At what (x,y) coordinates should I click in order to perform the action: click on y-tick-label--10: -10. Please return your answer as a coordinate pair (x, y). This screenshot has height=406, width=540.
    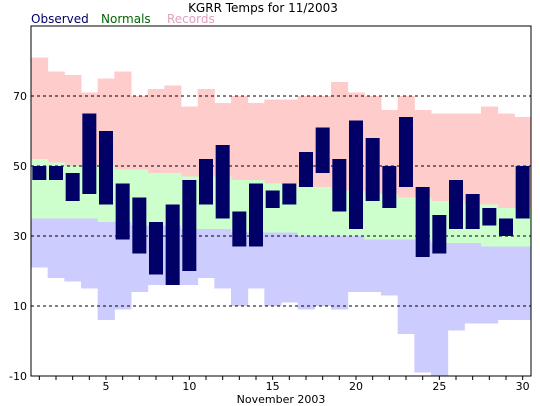
    Looking at the image, I should click on (18, 376).